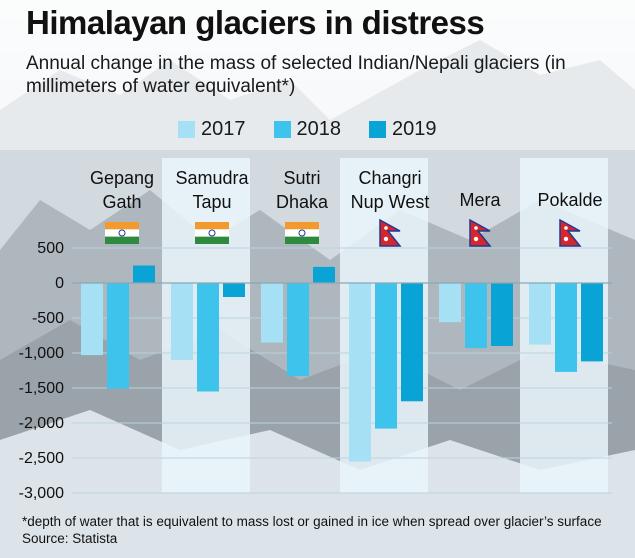  What do you see at coordinates (50, 248) in the screenshot?
I see `y-tick-label: 500` at bounding box center [50, 248].